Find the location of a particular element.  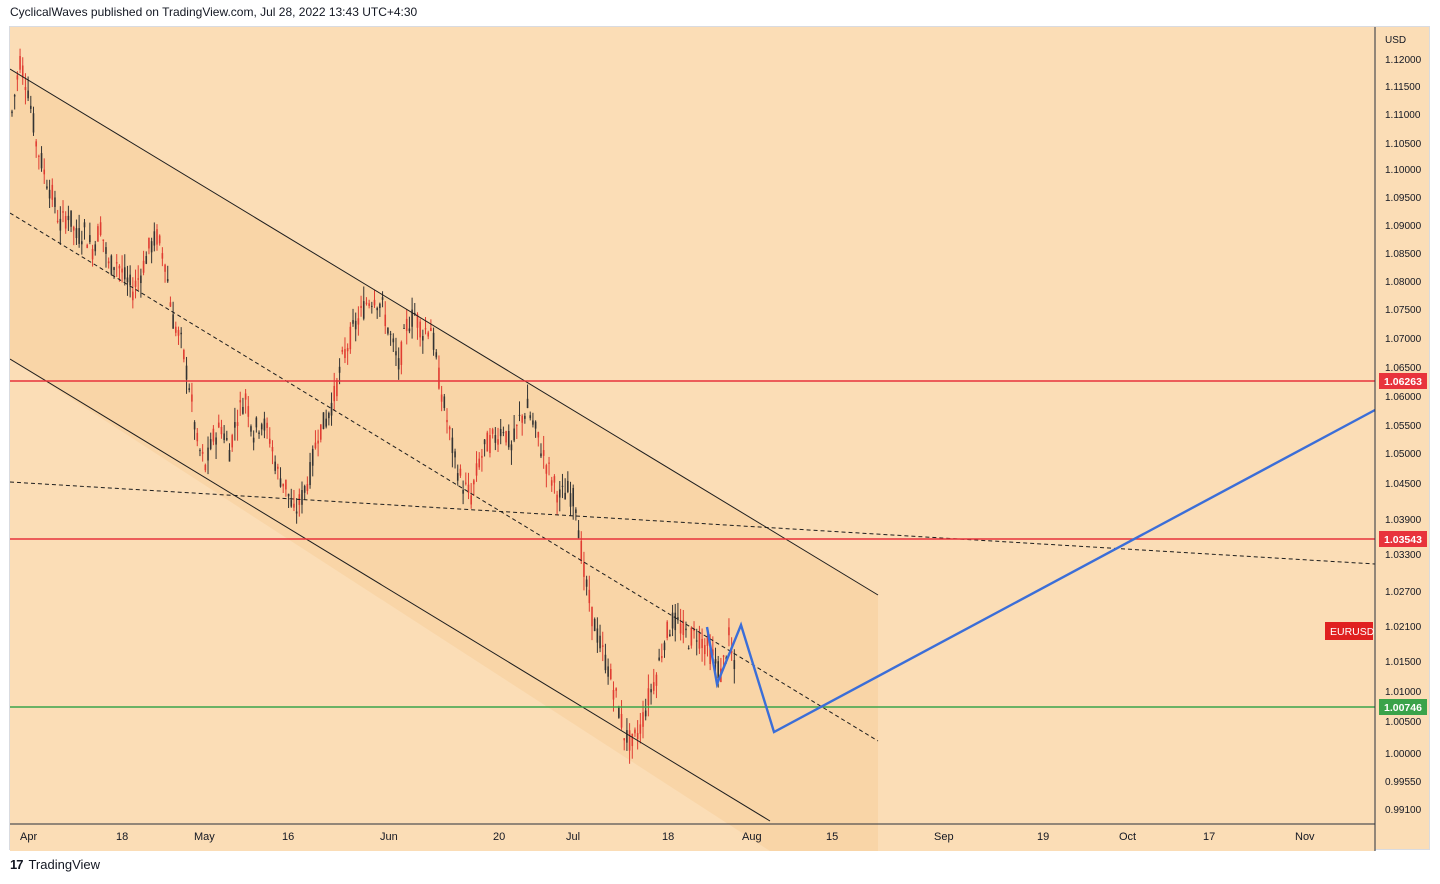

price-label-2-text: 1.03543 is located at coordinates (1403, 540).